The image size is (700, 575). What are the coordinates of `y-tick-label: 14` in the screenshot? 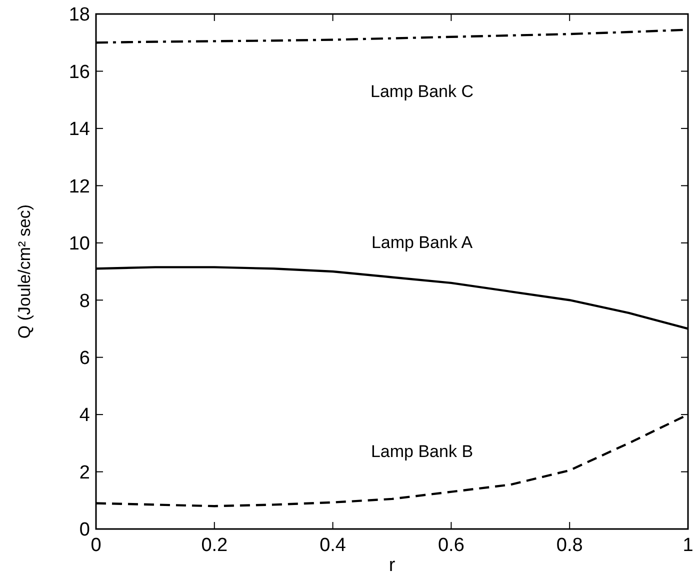 It's located at (79, 129).